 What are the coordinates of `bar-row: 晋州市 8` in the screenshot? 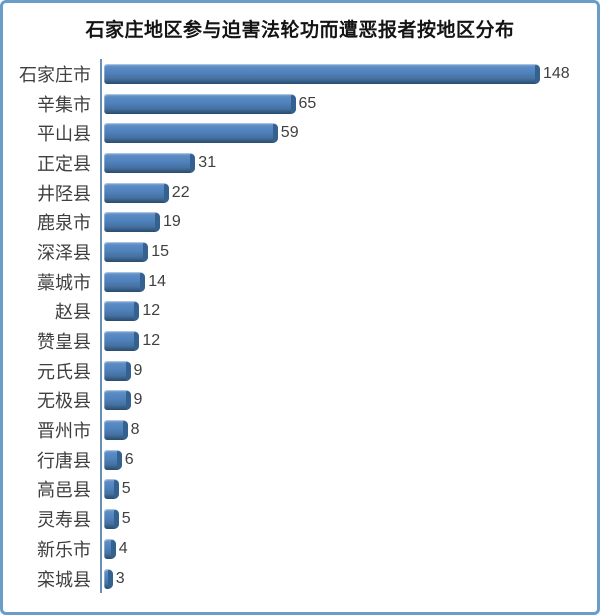 It's located at (300, 430).